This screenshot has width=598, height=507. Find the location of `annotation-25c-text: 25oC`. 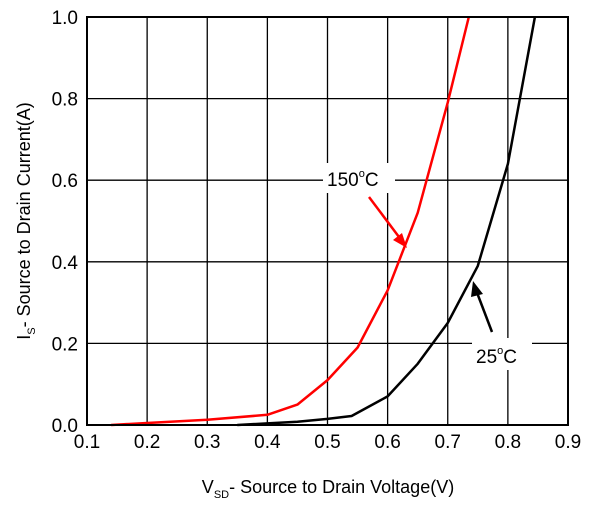

annotation-25c-text: 25oC is located at coordinates (496, 356).